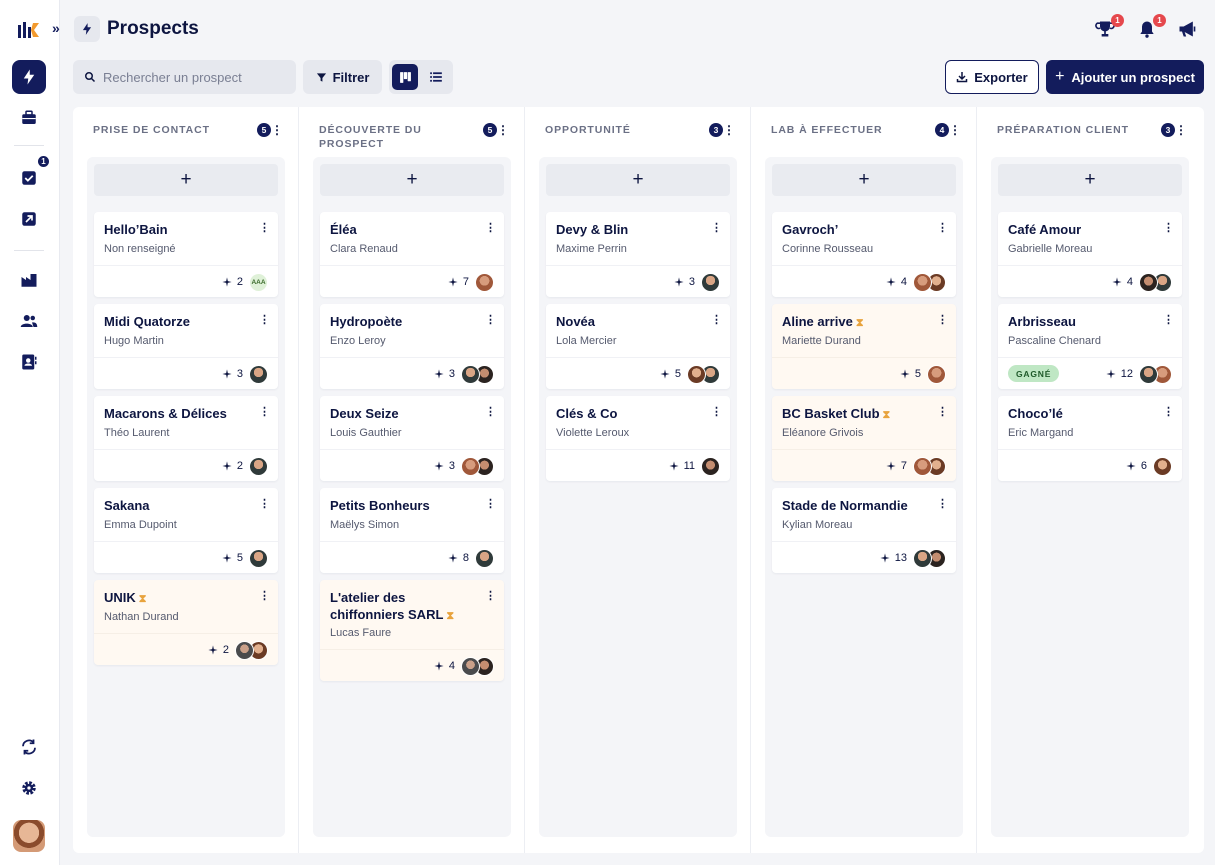 The height and width of the screenshot is (865, 1215). Describe the element at coordinates (193, 77) in the screenshot. I see `search-input` at that location.